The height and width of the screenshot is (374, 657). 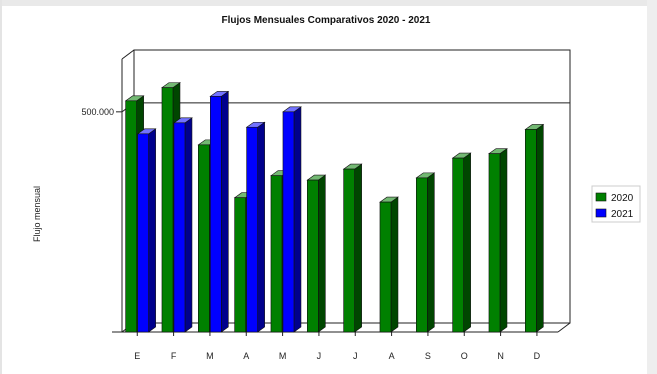 What do you see at coordinates (128, 54) in the screenshot?
I see `left-wall-top-edge` at bounding box center [128, 54].